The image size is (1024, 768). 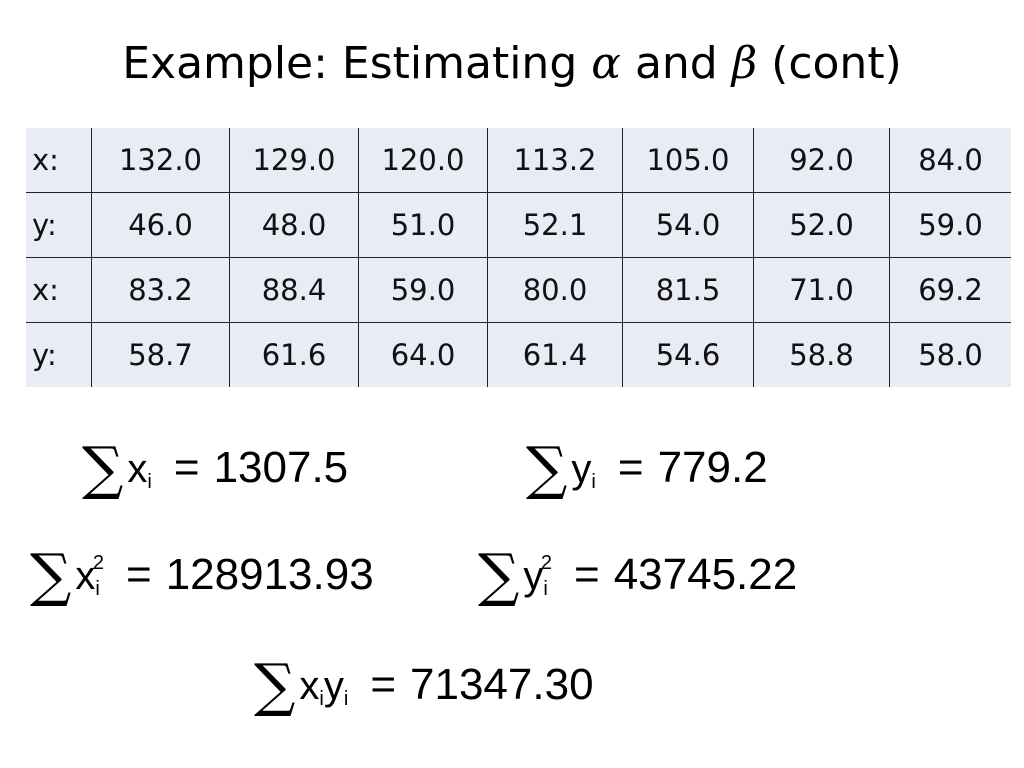 What do you see at coordinates (688, 160) in the screenshot?
I see `table-cell: 105.0` at bounding box center [688, 160].